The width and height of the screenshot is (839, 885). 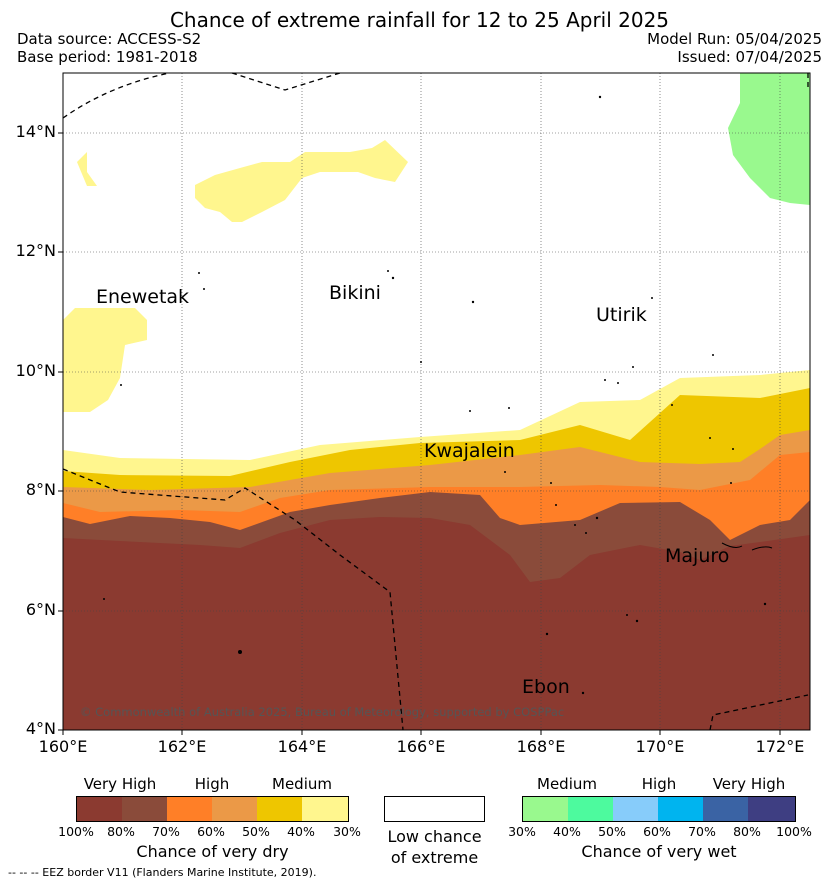 What do you see at coordinates (522, 831) in the screenshot?
I see `wet-tick-30: 30%` at bounding box center [522, 831].